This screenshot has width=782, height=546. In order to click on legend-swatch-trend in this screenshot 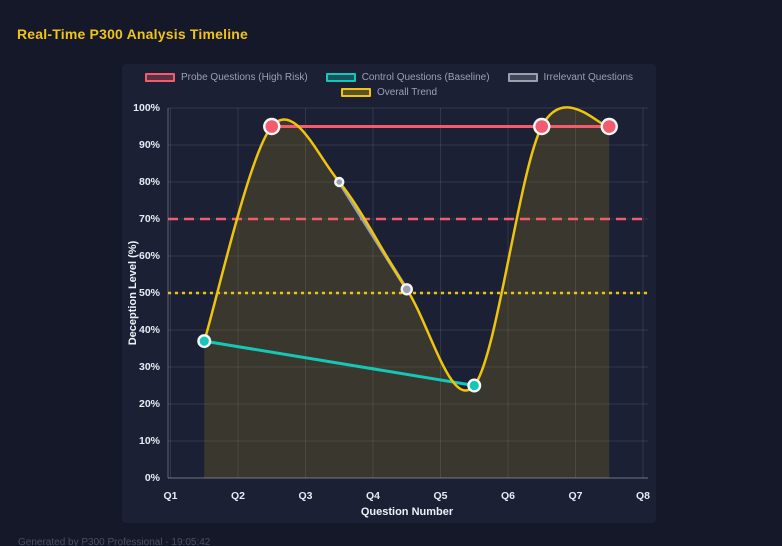, I will do `click(355, 92)`.